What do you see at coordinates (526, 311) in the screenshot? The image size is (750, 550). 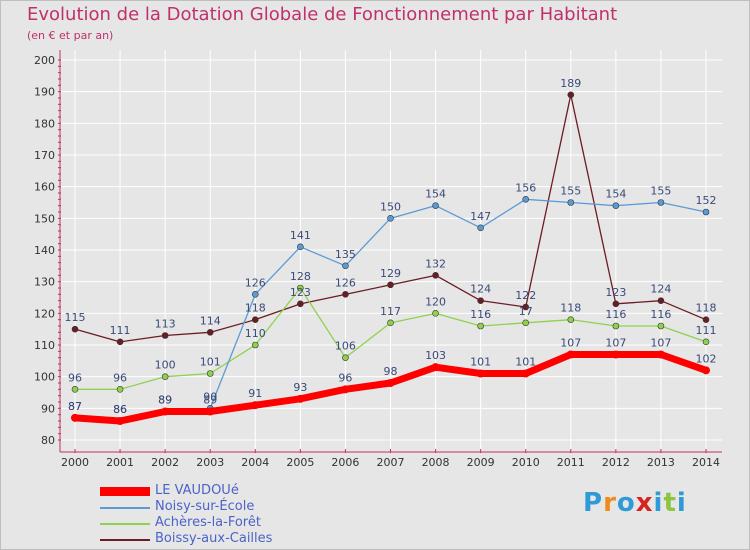 I see `data-label-1: 17` at bounding box center [526, 311].